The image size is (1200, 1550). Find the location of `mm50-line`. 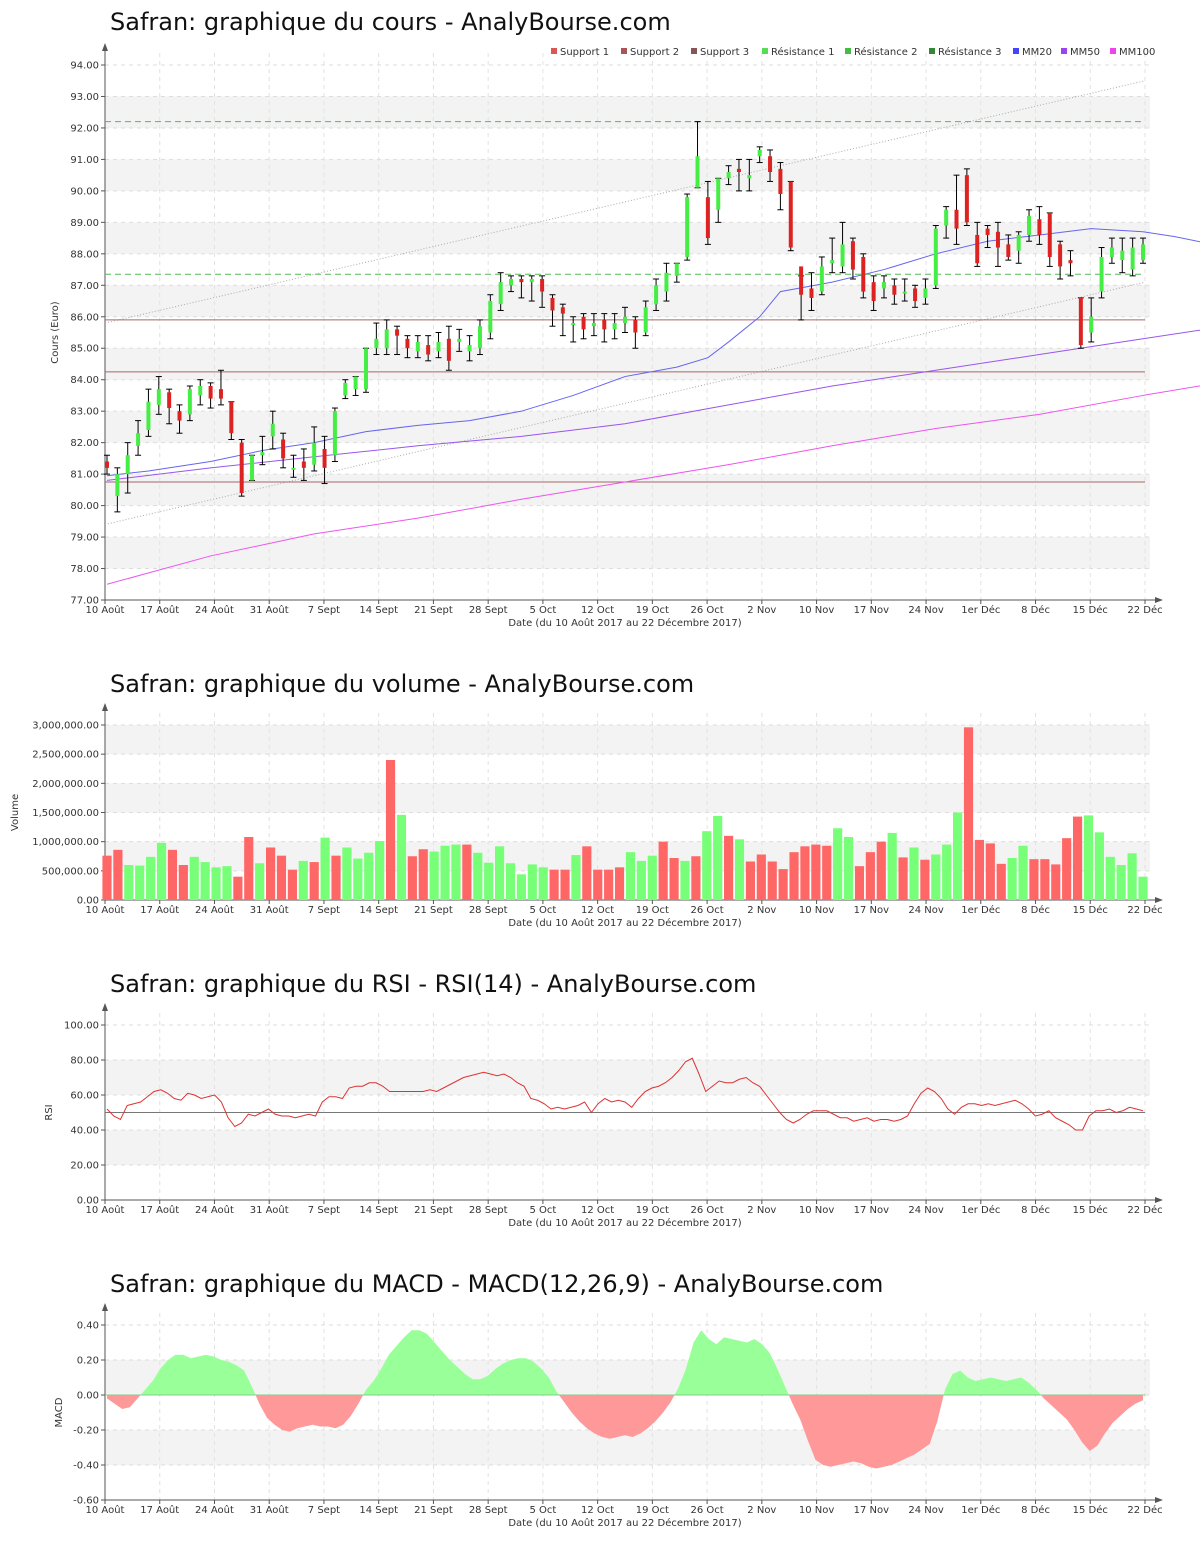

mm50-line is located at coordinates (653, 405).